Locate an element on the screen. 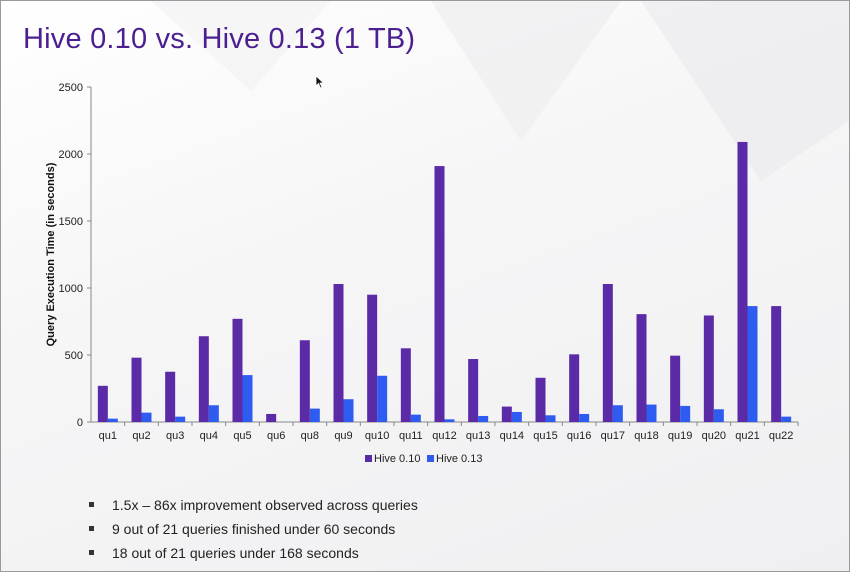  bullet-text: 18 out of 21 queries under 168 seconds is located at coordinates (235, 553).